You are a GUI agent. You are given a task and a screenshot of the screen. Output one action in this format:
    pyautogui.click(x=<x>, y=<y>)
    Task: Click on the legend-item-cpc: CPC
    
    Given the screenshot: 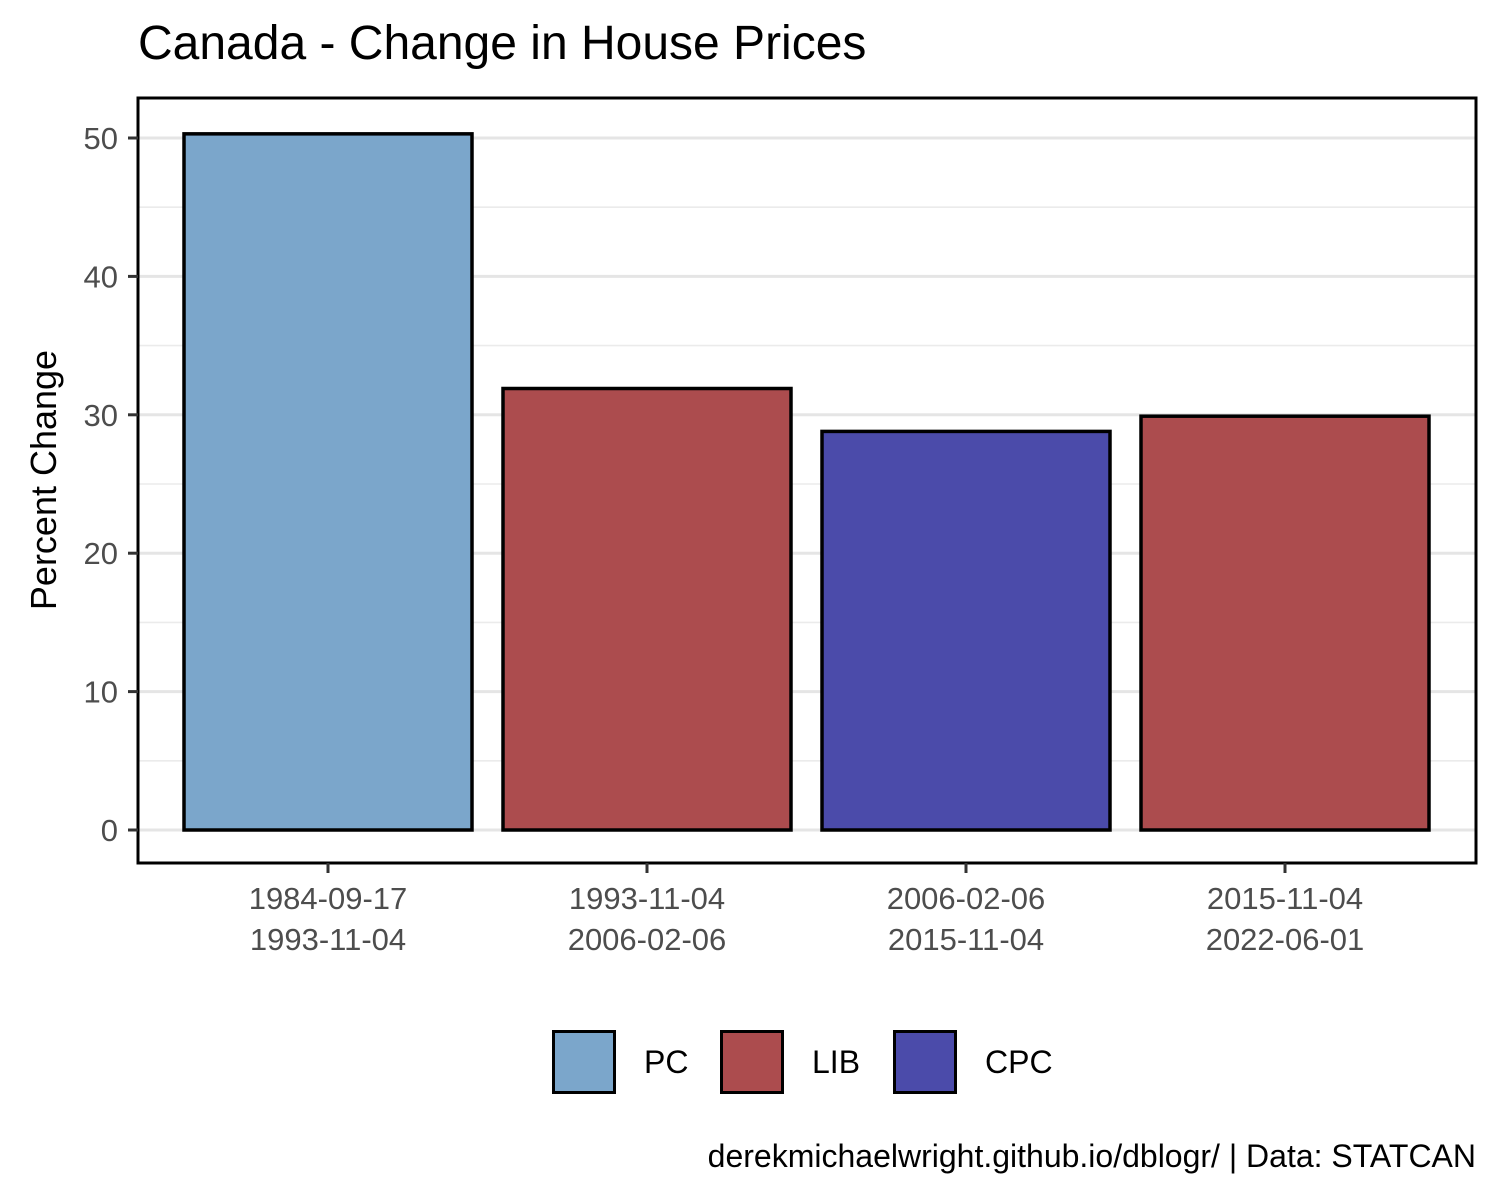 What is the action you would take?
    pyautogui.click(x=973, y=1062)
    